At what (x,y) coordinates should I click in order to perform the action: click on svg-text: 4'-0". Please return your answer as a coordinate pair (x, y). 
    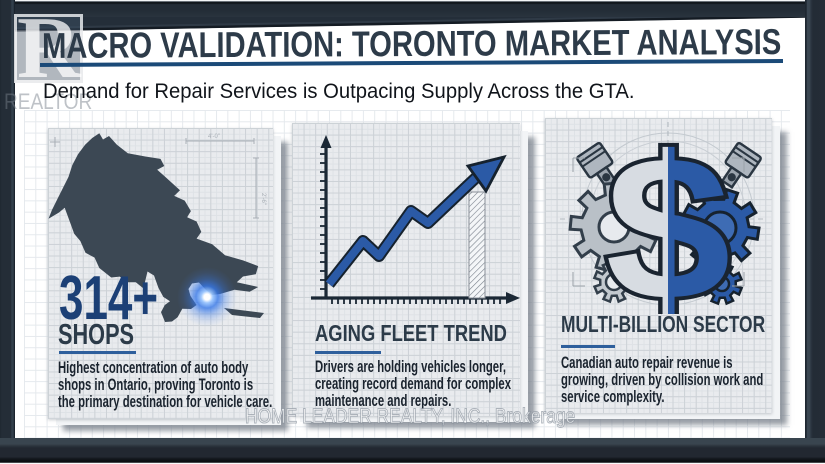
    Looking at the image, I should click on (214, 137).